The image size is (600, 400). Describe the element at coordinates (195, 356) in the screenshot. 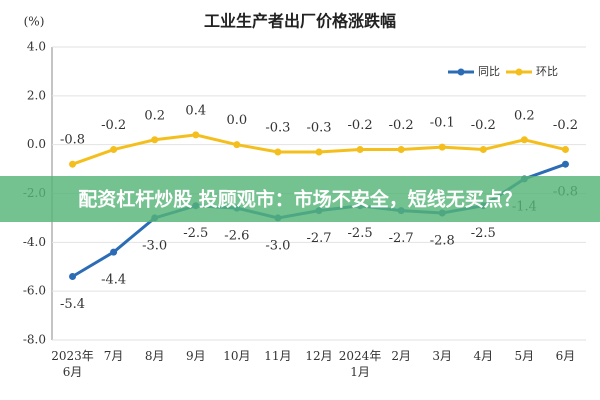

I see `x-tick-label: 9月` at that location.